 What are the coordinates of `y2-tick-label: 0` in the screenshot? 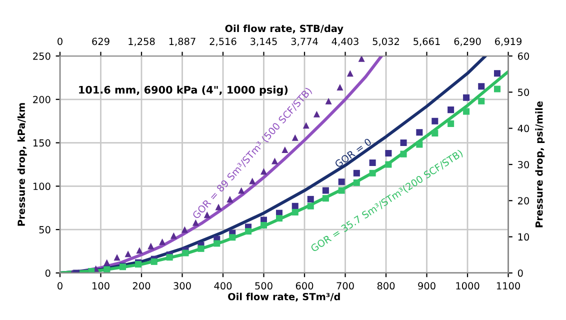 It's located at (520, 273).